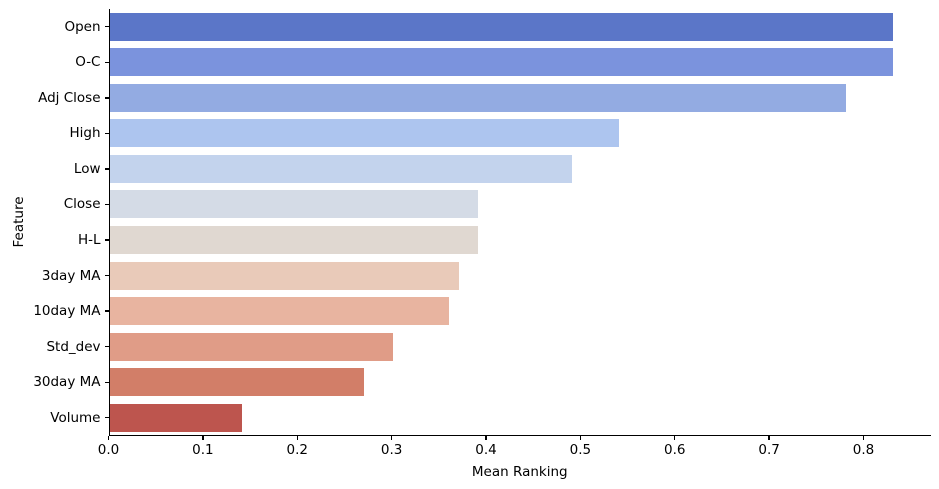 The width and height of the screenshot is (939, 489). I want to click on bar-close, so click(293, 204).